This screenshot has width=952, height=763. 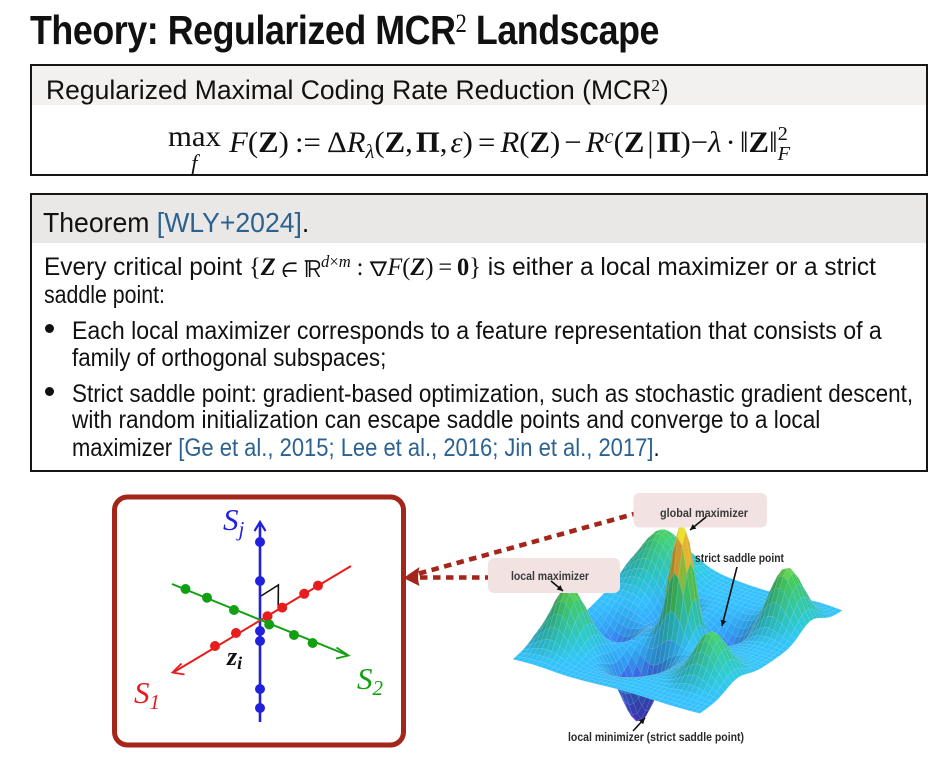 I want to click on svg-text: S1, so click(x=147, y=694).